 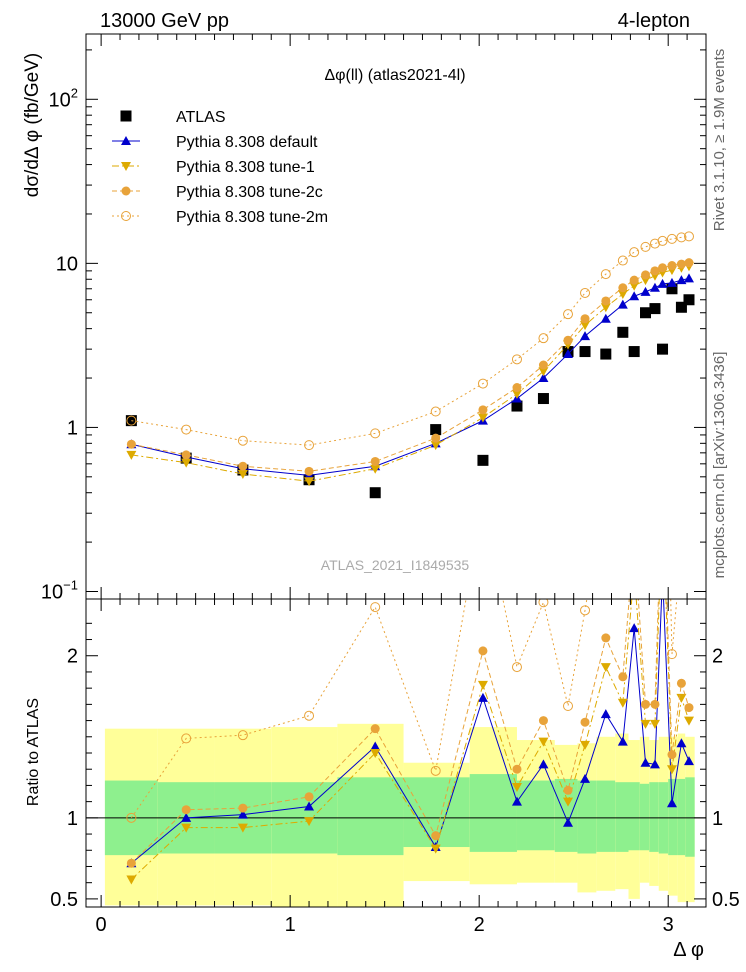 What do you see at coordinates (215, 142) in the screenshot?
I see `legend-item-pythia-8-308-default: Pythia 8.308 default` at bounding box center [215, 142].